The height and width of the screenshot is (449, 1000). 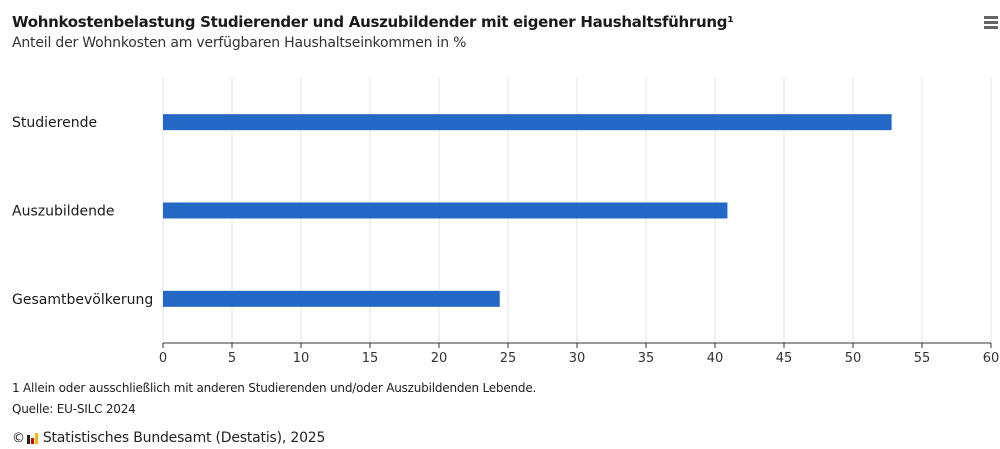 What do you see at coordinates (301, 358) in the screenshot?
I see `x-tick-label: 10` at bounding box center [301, 358].